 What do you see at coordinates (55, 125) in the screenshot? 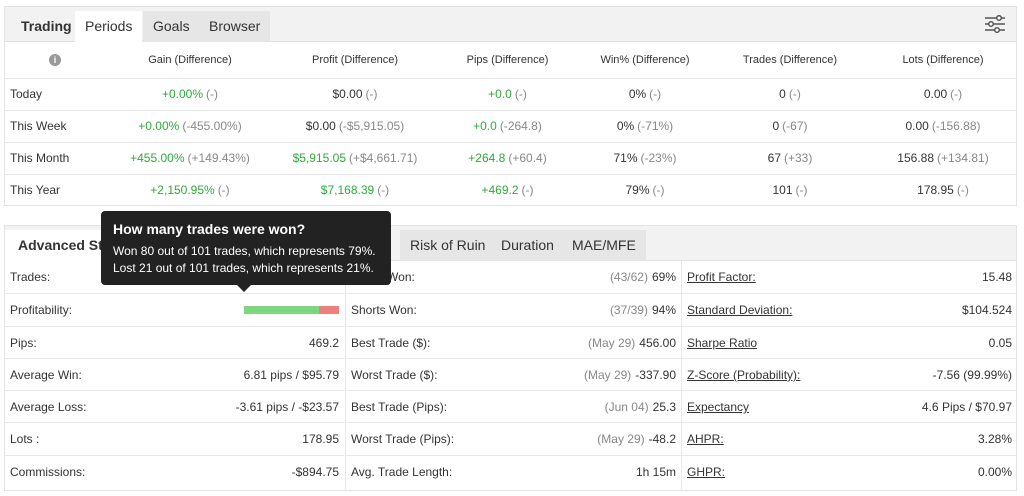
I see `row-label: This Week` at bounding box center [55, 125].